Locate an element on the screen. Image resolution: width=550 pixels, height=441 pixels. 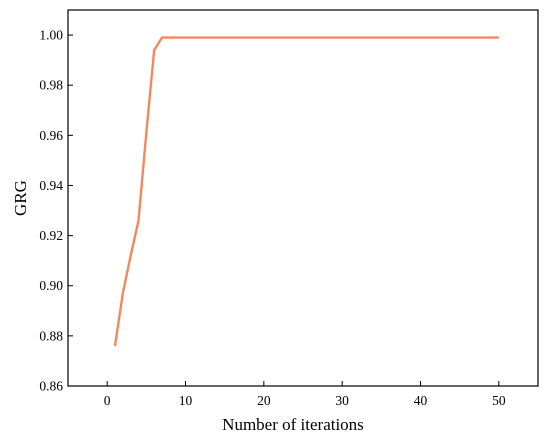
x-axis-title: Number of iterations is located at coordinates (293, 424).